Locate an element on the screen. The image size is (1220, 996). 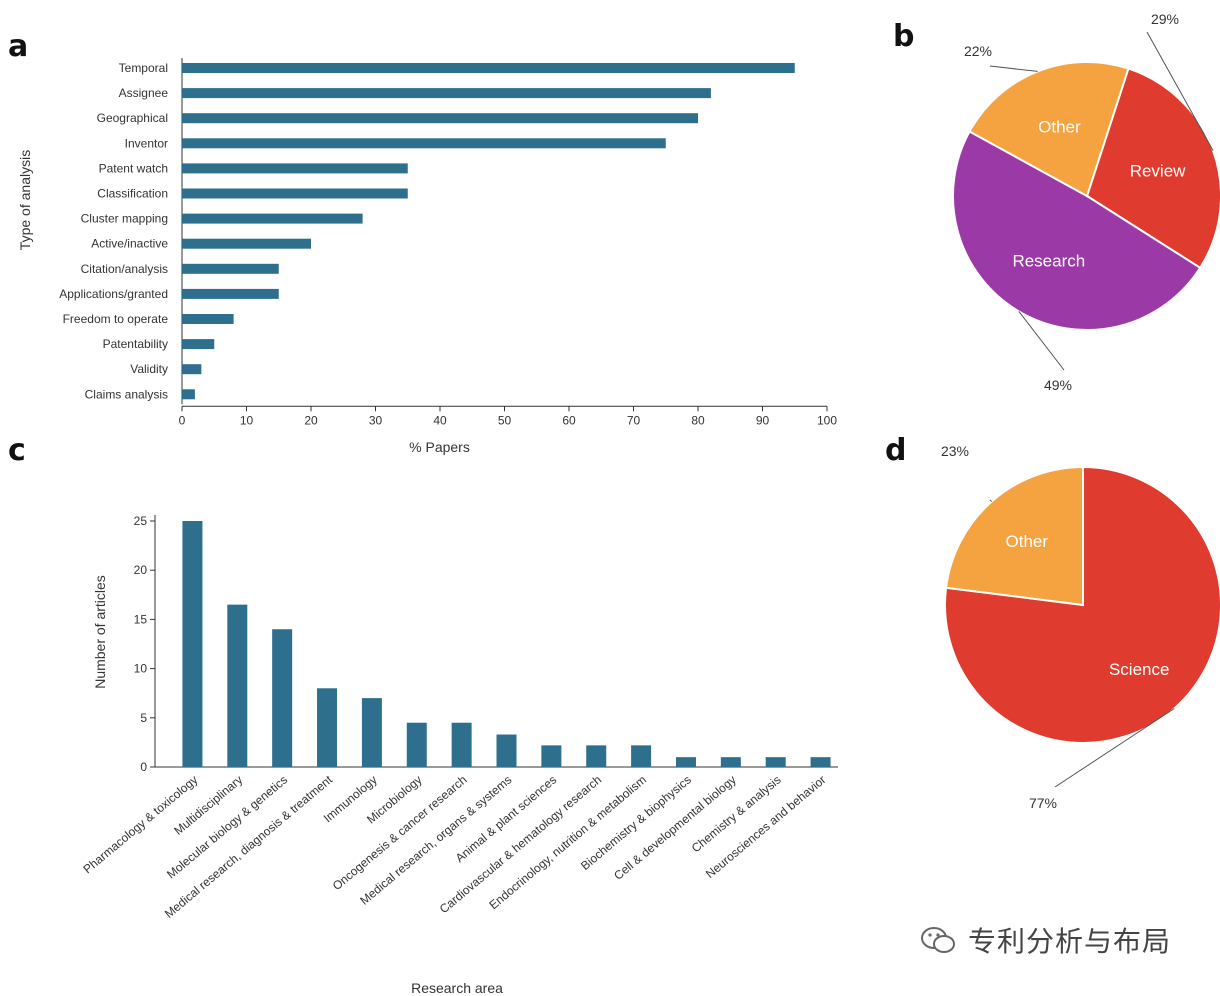
c-y-tick-label: 10 is located at coordinates (141, 669).